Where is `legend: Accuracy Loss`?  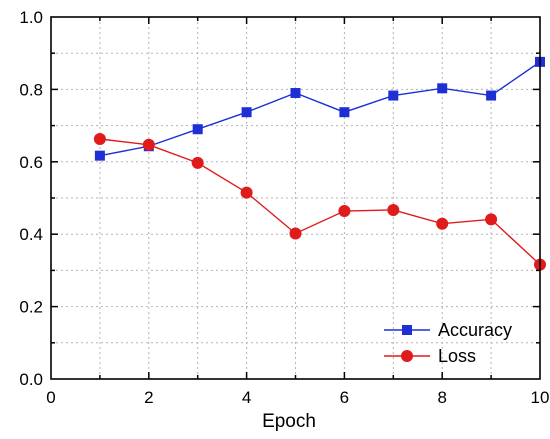 legend: Accuracy Loss is located at coordinates (448, 343).